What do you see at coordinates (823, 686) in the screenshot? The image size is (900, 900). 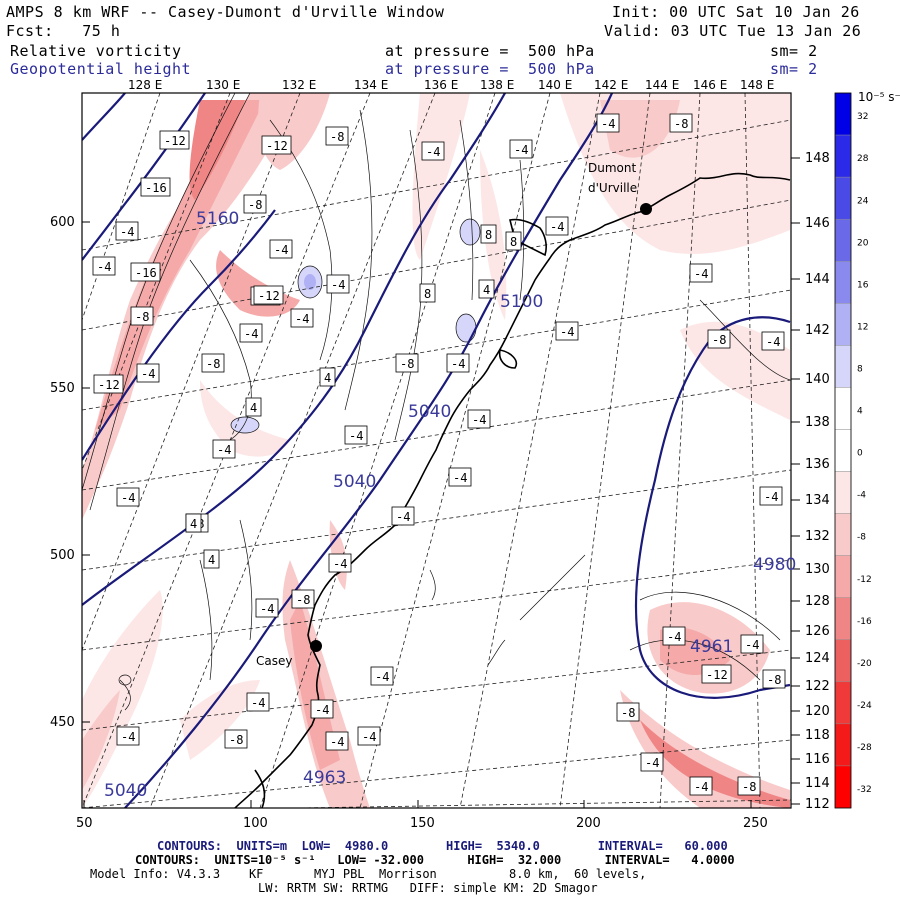 I see `right-axis-label: 122 E` at bounding box center [823, 686].